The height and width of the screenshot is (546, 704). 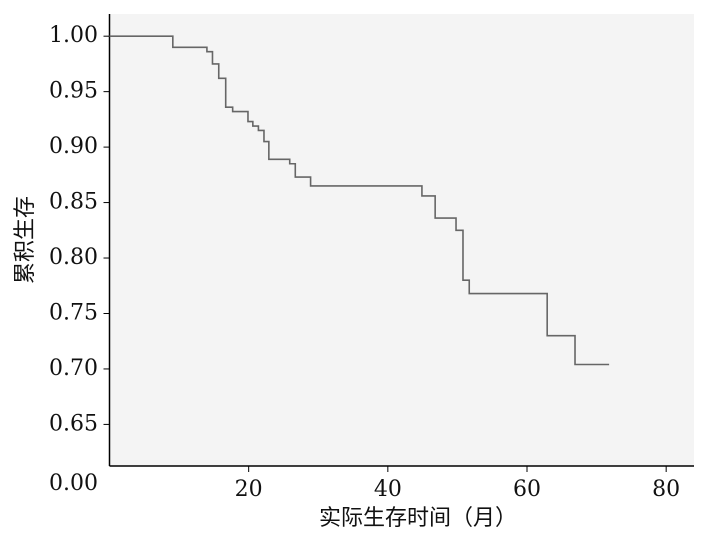 What do you see at coordinates (418, 518) in the screenshot?
I see `x-axis-label: 实际生存时间（月）` at bounding box center [418, 518].